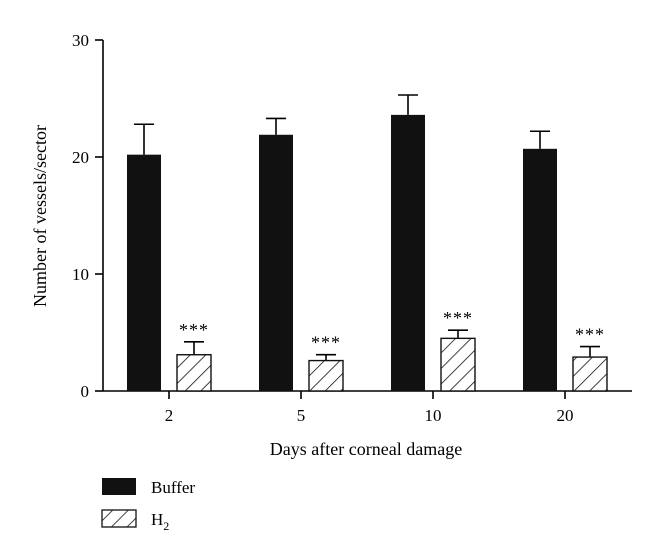 This screenshot has height=559, width=660. Describe the element at coordinates (85, 391) in the screenshot. I see `y-tick-label: 0` at that location.